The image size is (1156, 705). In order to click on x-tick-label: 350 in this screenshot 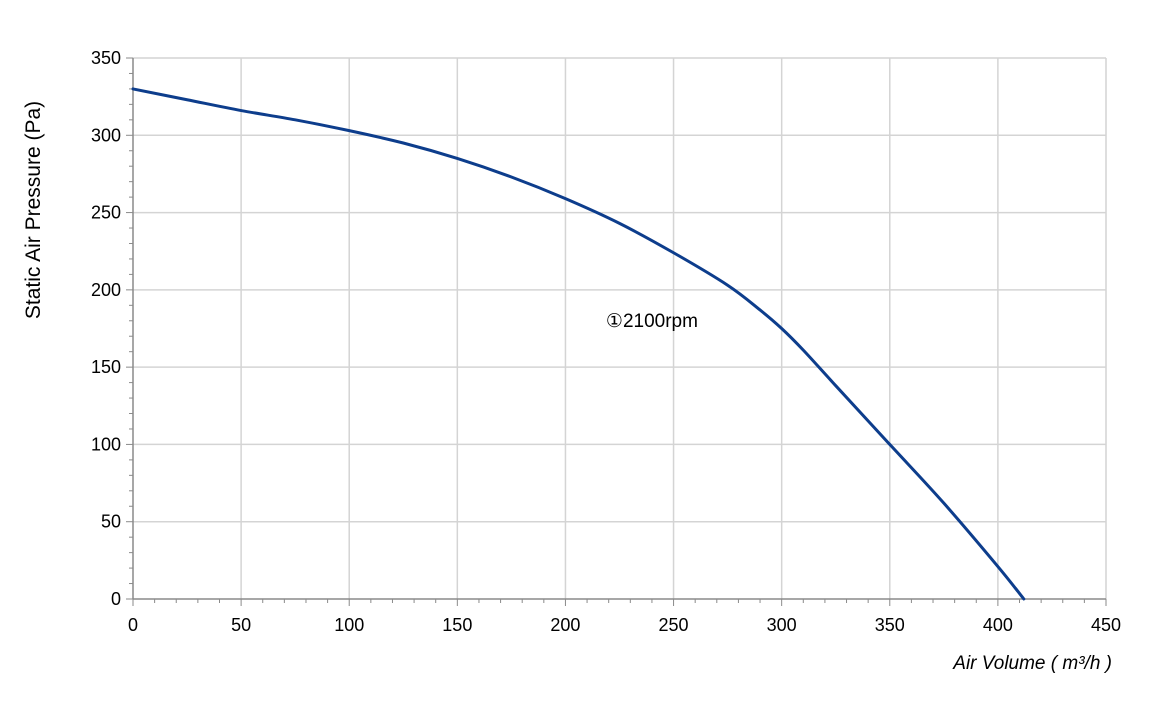, I will do `click(890, 625)`.